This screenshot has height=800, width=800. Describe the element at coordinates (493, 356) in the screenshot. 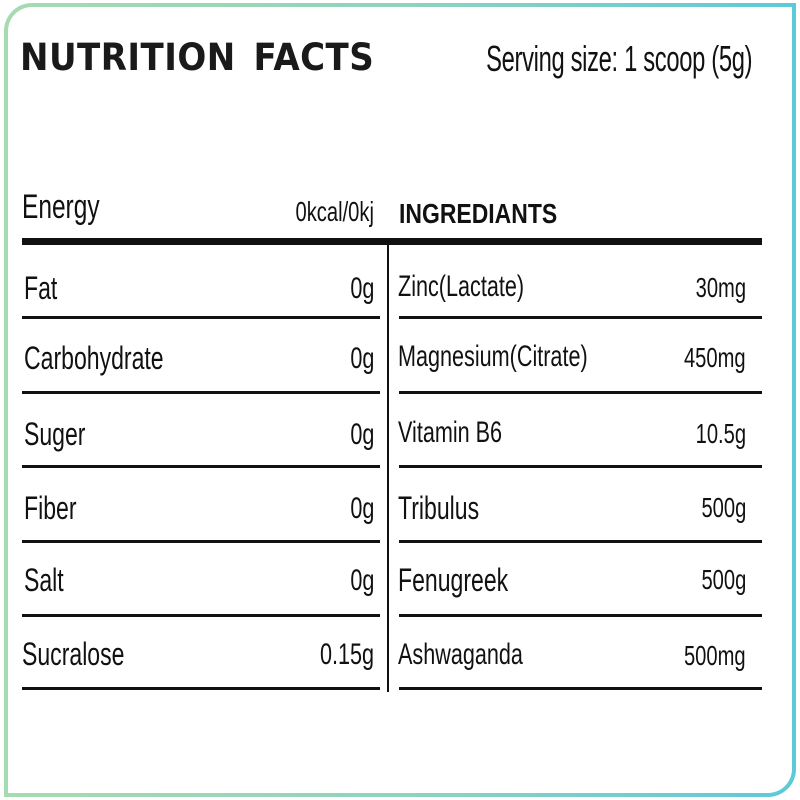

I see `ingredient-label: Magnesium(Citrate)` at that location.